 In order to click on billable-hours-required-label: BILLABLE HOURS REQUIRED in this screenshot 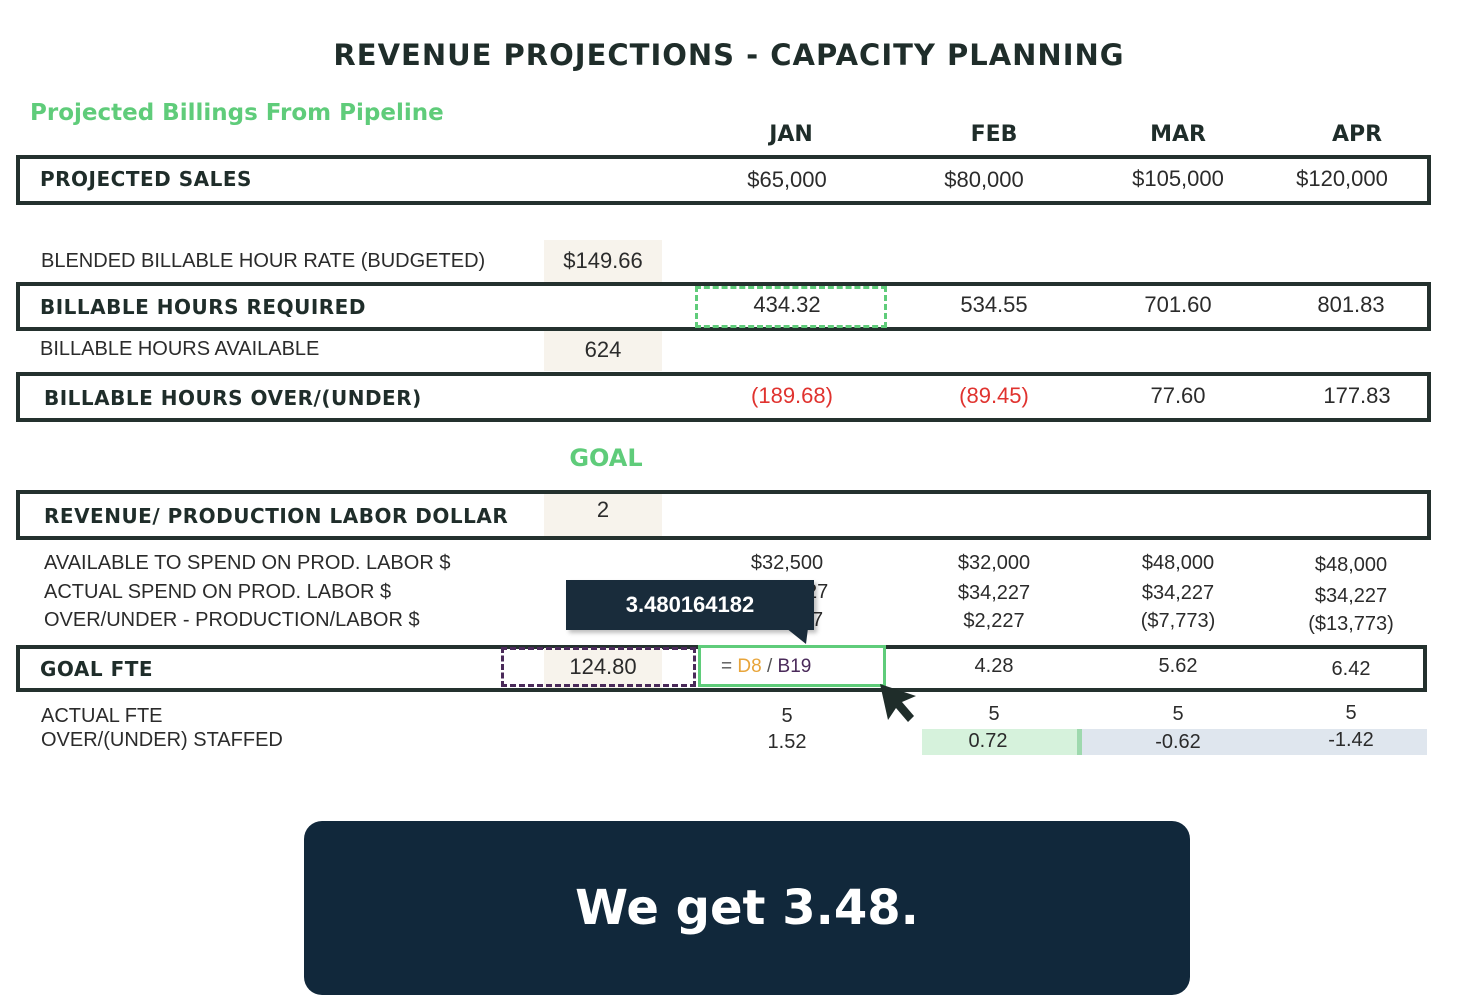, I will do `click(203, 307)`.